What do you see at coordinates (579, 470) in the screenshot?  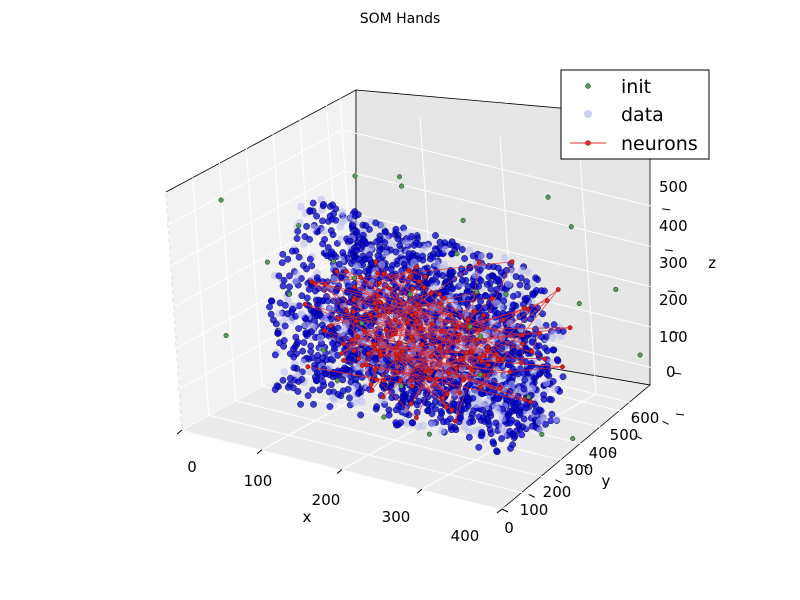 I see `y-tick-label: 300` at bounding box center [579, 470].